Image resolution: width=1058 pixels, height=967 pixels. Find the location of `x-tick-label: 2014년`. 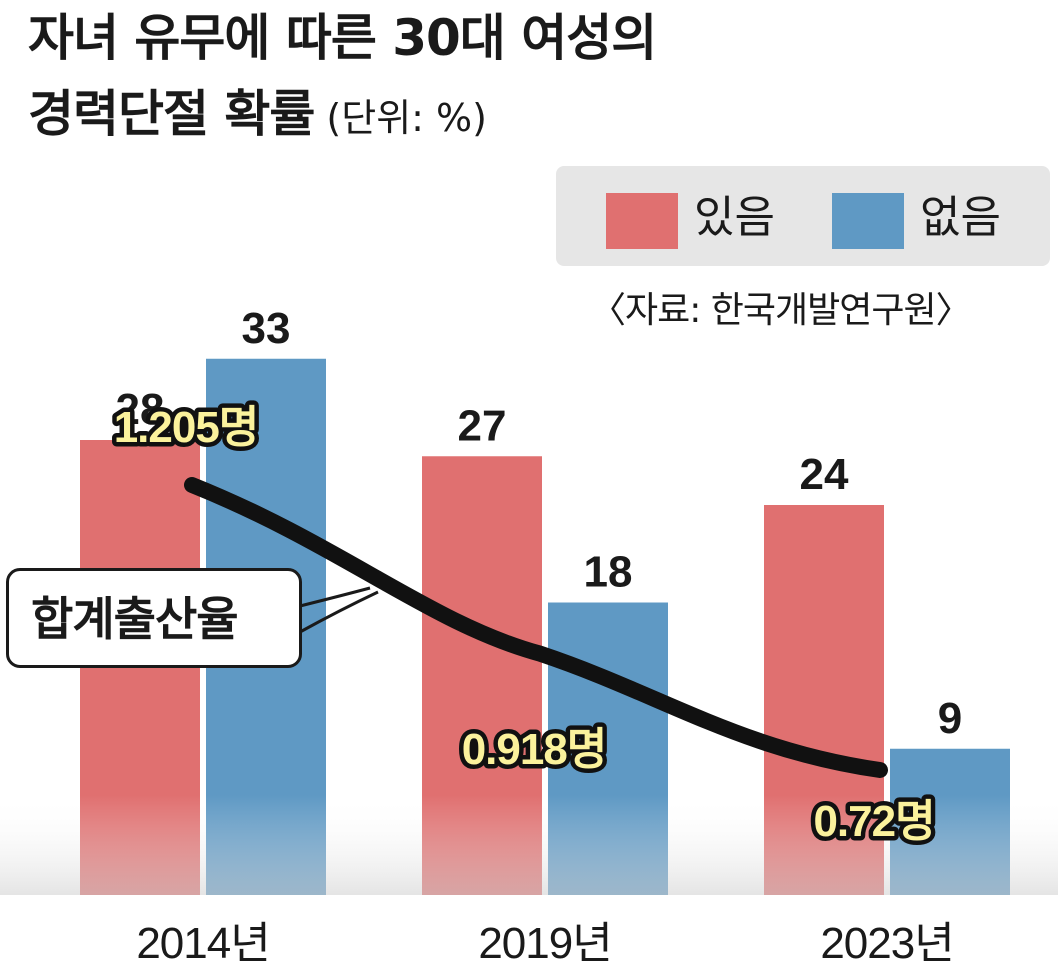

x-tick-label: 2014년 is located at coordinates (202, 943).